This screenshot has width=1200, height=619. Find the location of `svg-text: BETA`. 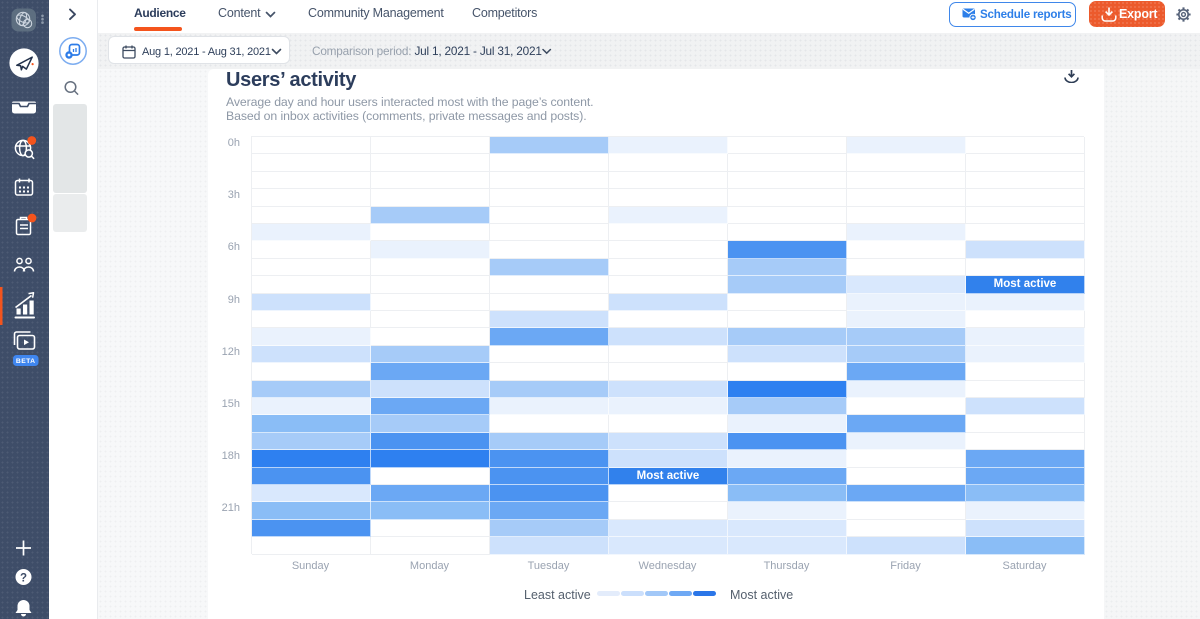

svg-text: BETA is located at coordinates (26, 361).